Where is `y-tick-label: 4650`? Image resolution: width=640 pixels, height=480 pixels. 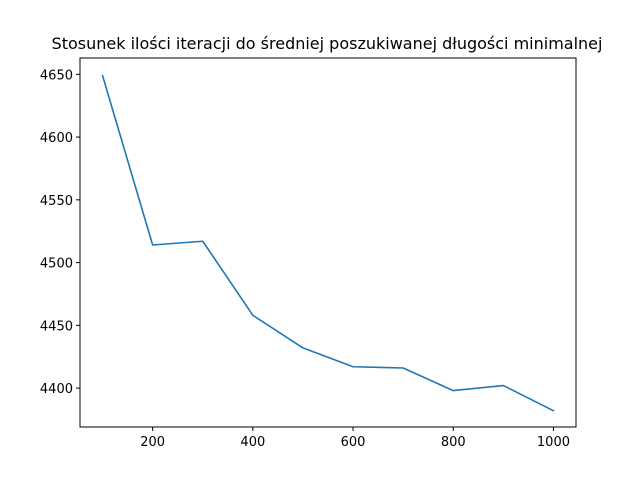 y-tick-label: 4650 is located at coordinates (56, 75).